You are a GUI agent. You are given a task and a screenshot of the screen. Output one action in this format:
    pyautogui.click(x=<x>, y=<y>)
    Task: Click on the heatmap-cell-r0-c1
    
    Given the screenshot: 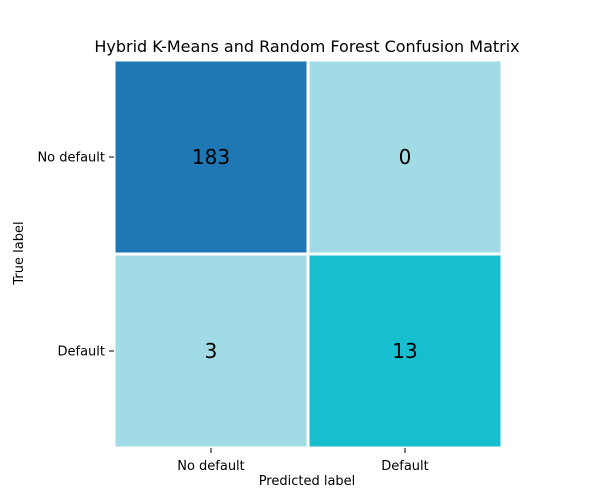 What is the action you would take?
    pyautogui.click(x=405, y=157)
    